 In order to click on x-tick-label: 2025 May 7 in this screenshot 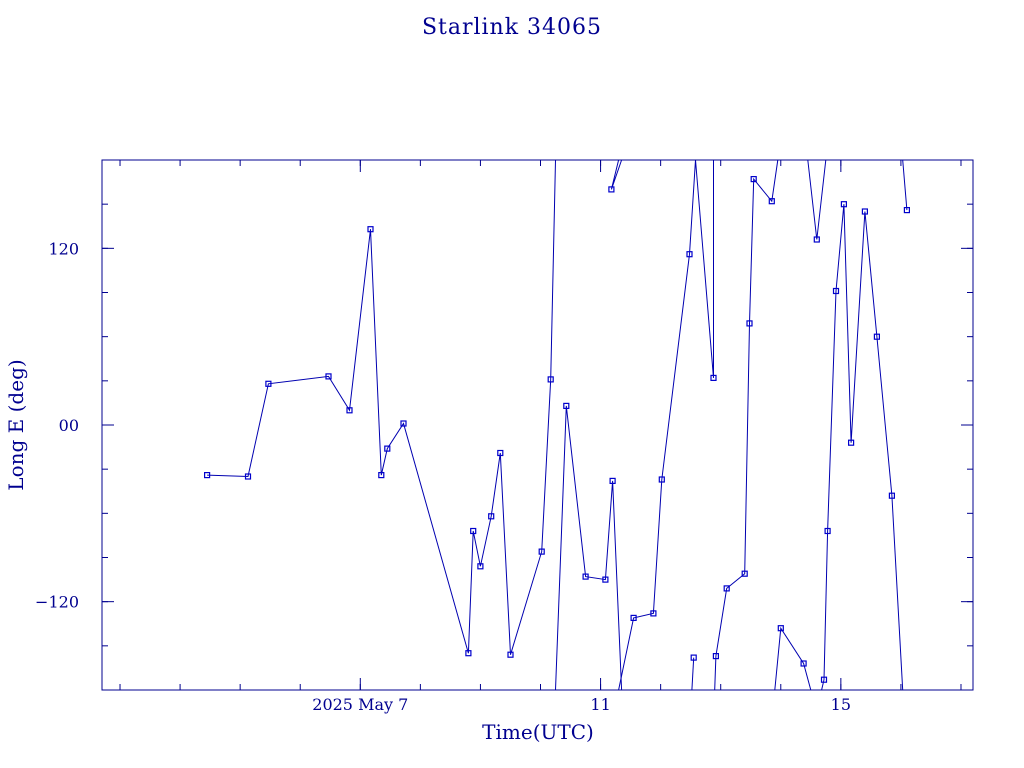, I will do `click(360, 704)`.